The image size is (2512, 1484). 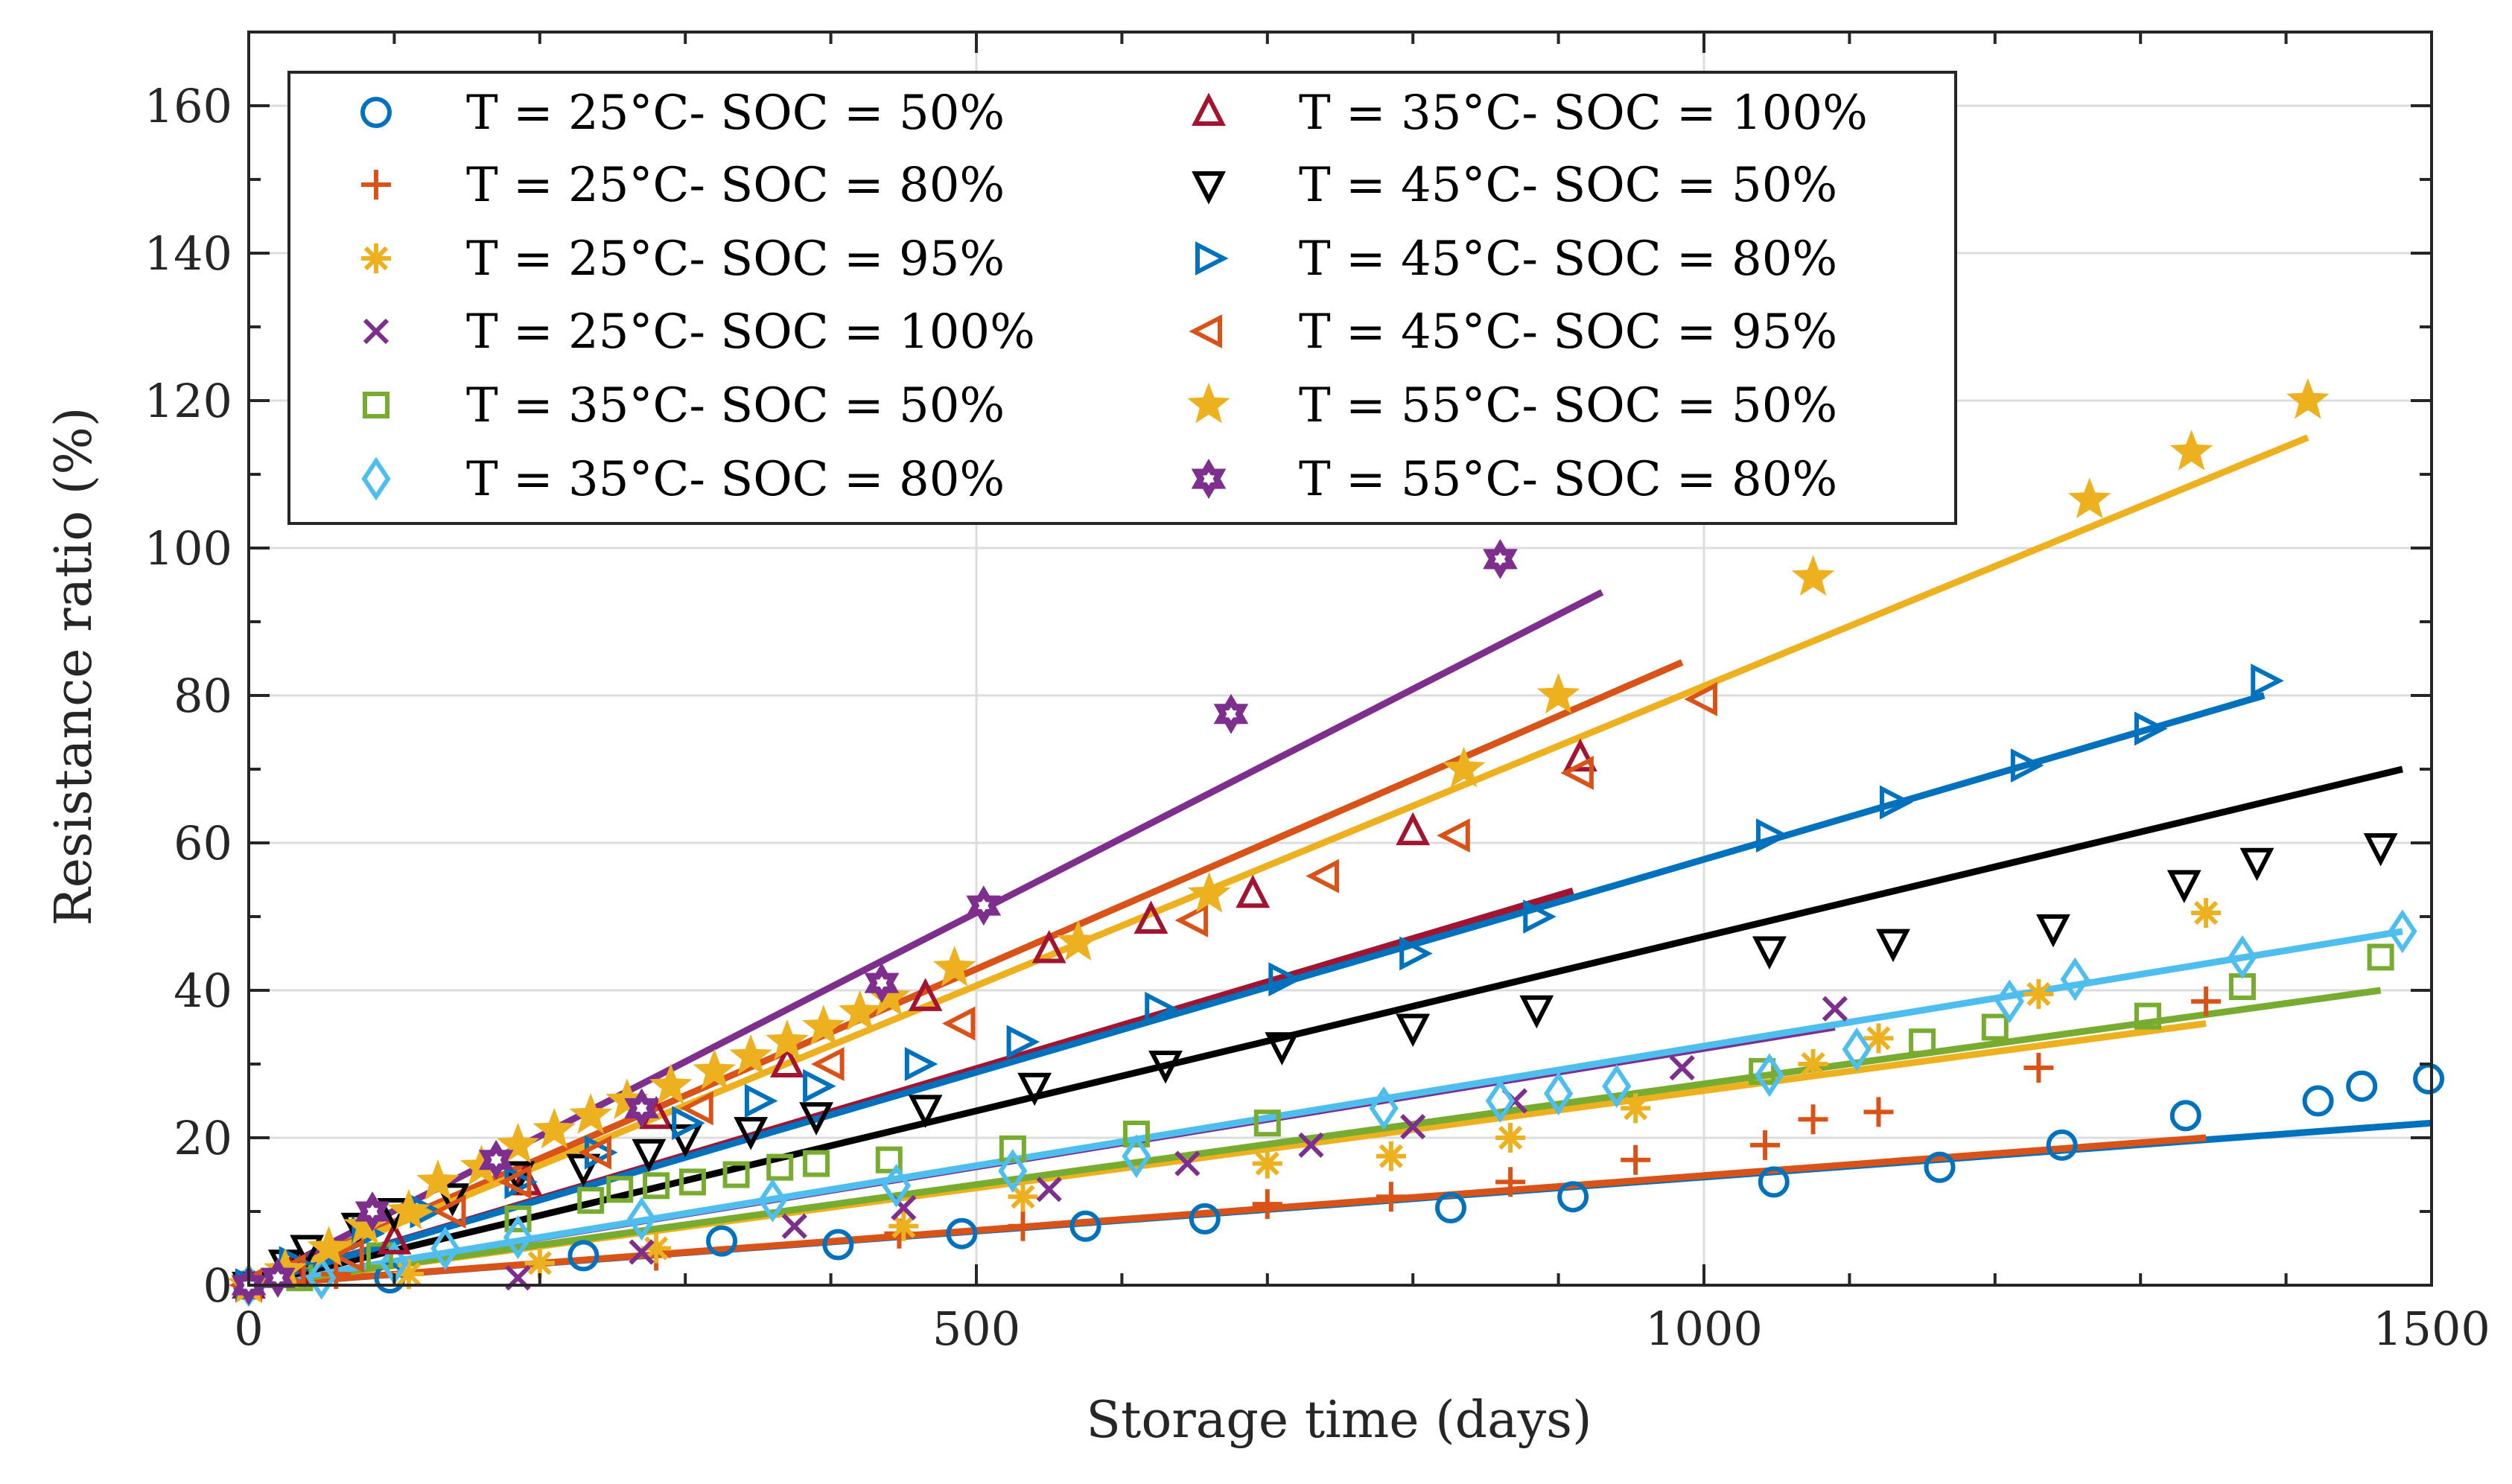 I want to click on y-tick-label: 120, so click(x=188, y=401).